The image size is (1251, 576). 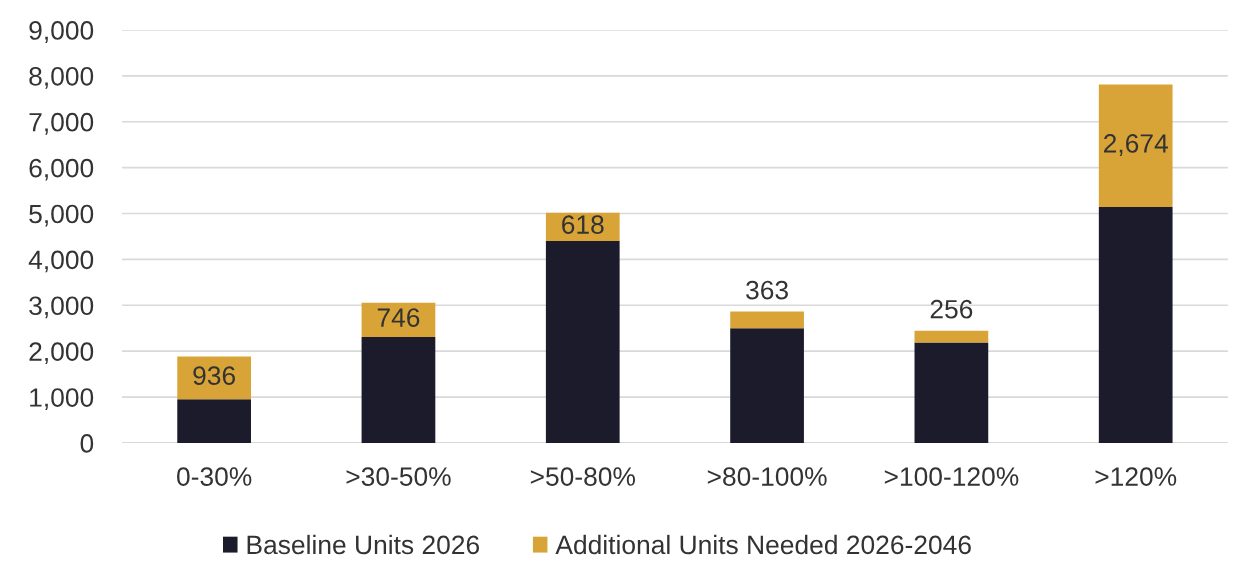 I want to click on y-tick-label: 0, so click(x=87, y=443).